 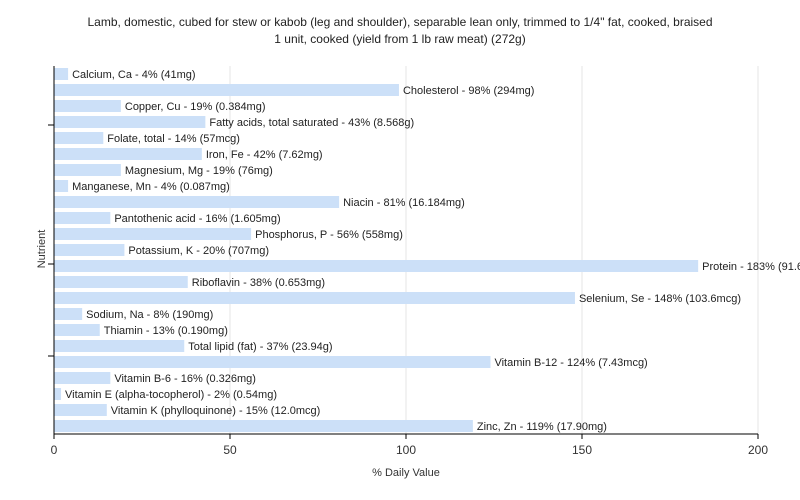 What do you see at coordinates (133, 75) in the screenshot?
I see `bar-label: Calcium, Ca - 4% (41mg)` at bounding box center [133, 75].